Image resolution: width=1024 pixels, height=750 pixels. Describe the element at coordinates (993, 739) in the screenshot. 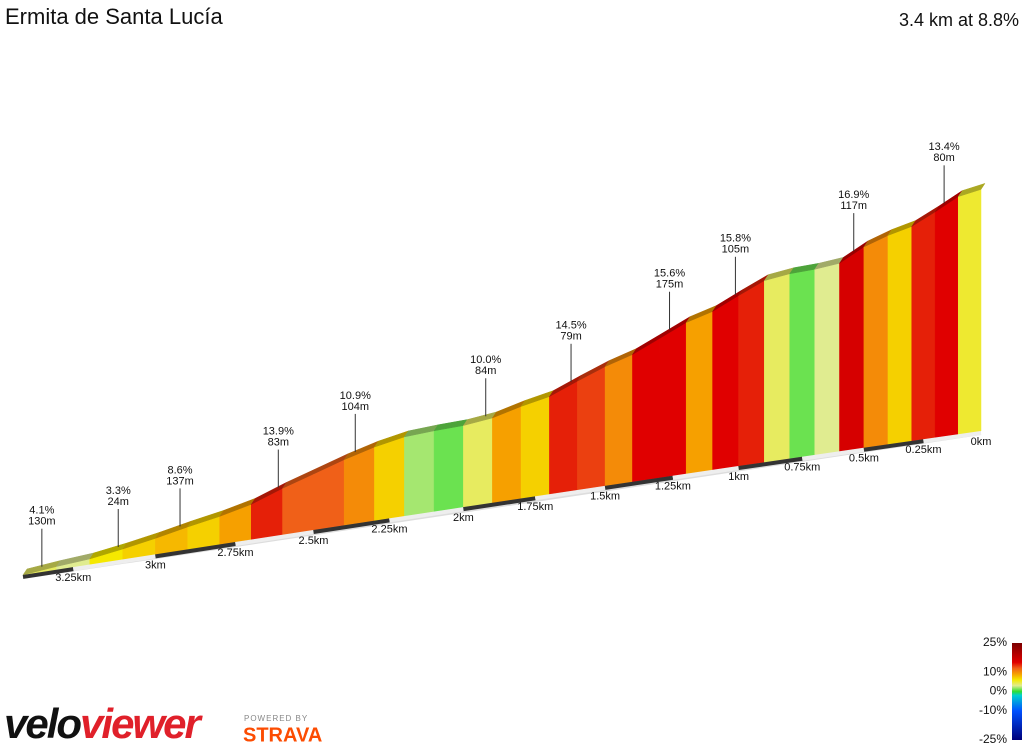

I see `legend-label: -25%` at that location.